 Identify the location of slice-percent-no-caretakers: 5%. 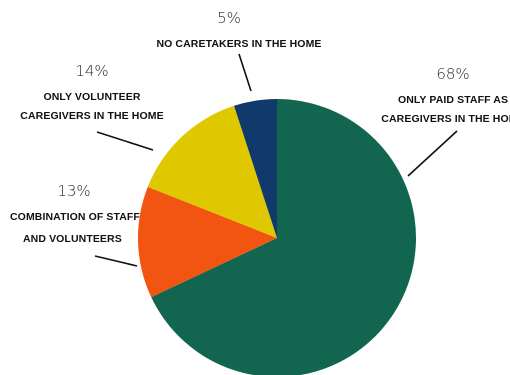
(229, 18).